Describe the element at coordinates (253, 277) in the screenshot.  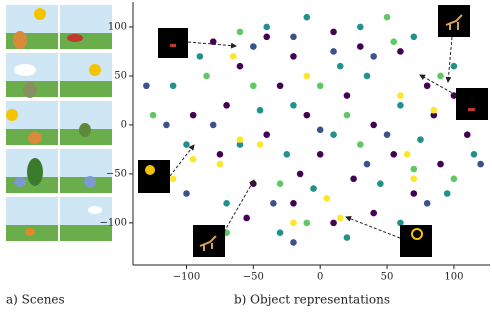
I see `x-tick-label: −50` at that location.